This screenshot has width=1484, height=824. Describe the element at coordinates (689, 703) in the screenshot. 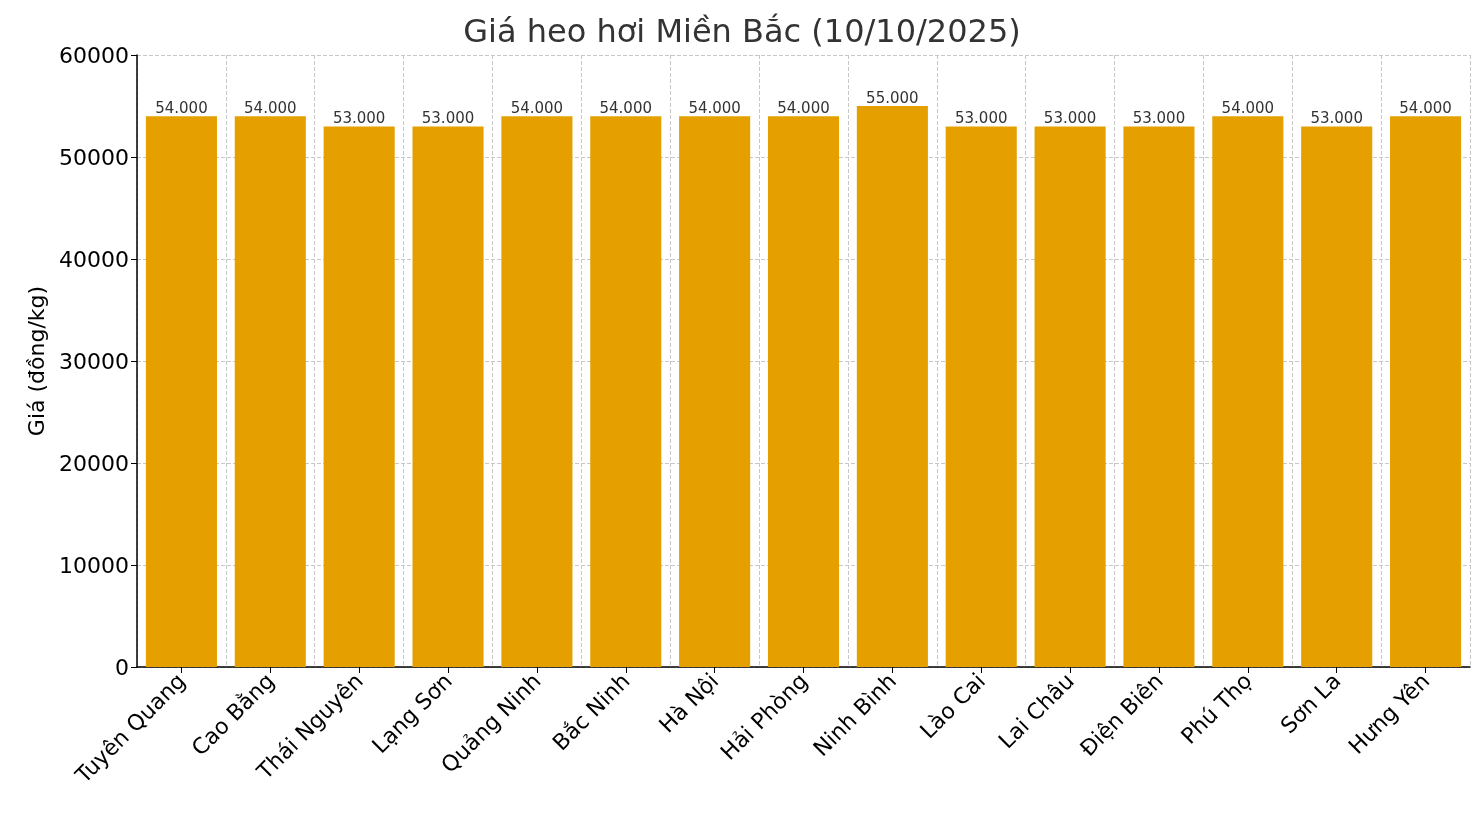

I see `x-tick-label: Hà Nội` at that location.